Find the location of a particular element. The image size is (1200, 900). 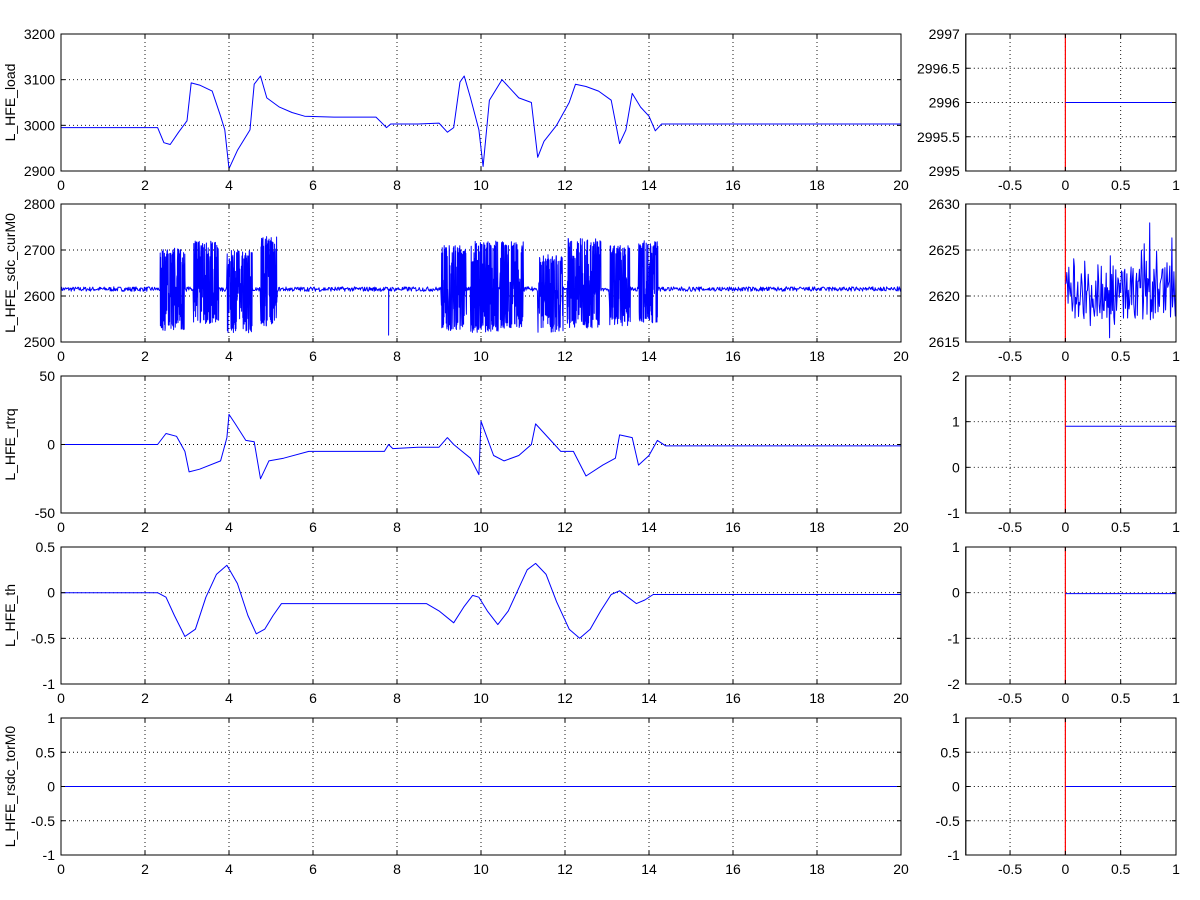

y-tick-label: 3100 is located at coordinates (39, 80).